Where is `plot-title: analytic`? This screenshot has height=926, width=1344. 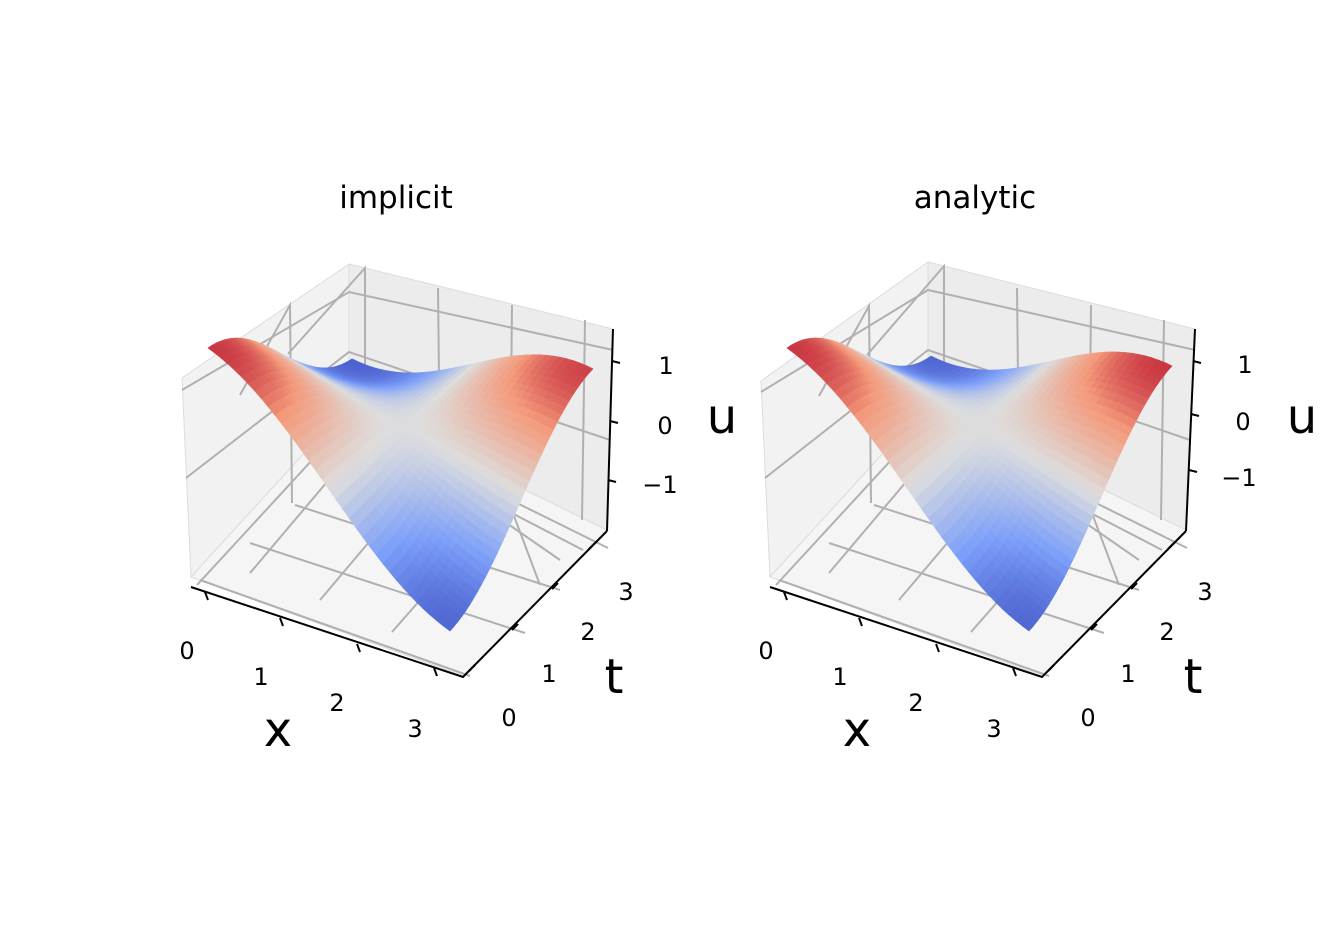
plot-title: analytic is located at coordinates (975, 198).